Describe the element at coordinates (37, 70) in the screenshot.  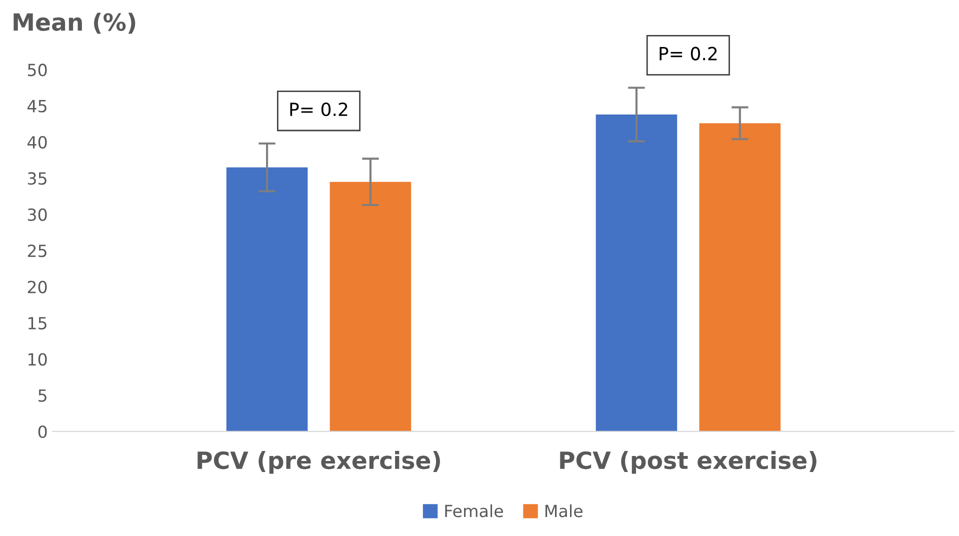
I see `y-tick-label: 50` at that location.